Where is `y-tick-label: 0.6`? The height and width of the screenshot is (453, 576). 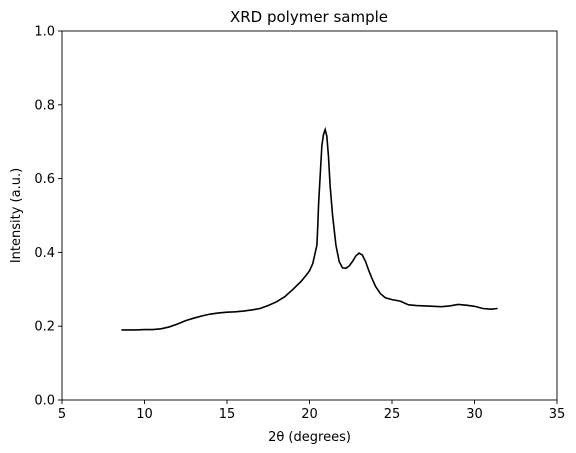 y-tick-label: 0.6 is located at coordinates (44, 179).